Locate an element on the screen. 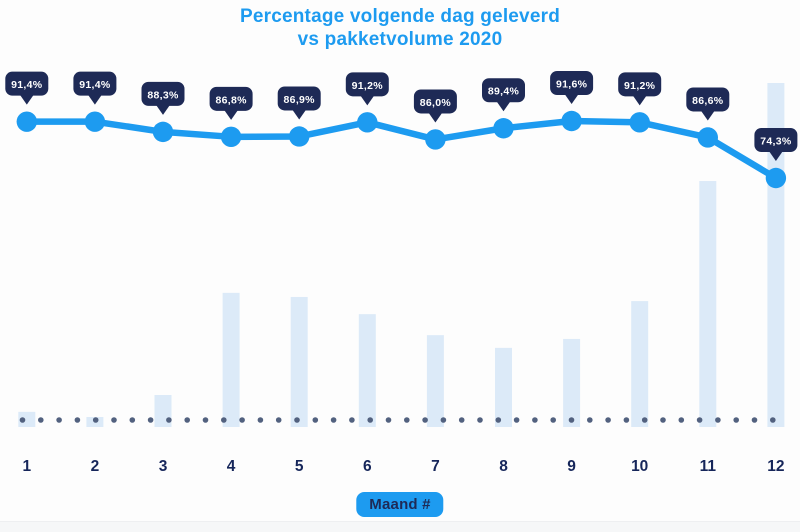  x-tick-label: 6 is located at coordinates (367, 466).